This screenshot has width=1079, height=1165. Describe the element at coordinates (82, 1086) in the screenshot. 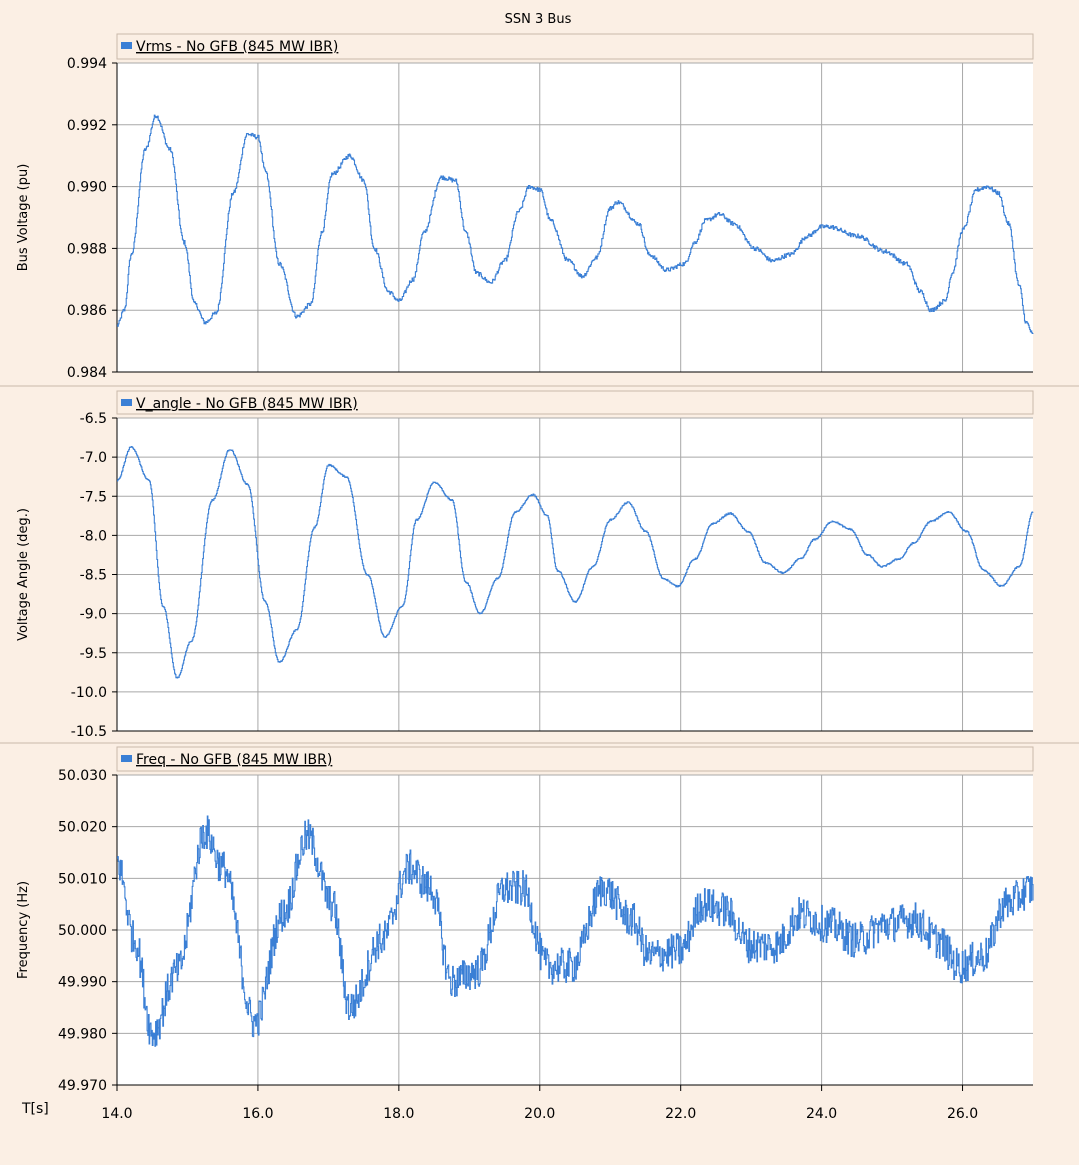

I see `y-tick-label: 49.970` at that location.